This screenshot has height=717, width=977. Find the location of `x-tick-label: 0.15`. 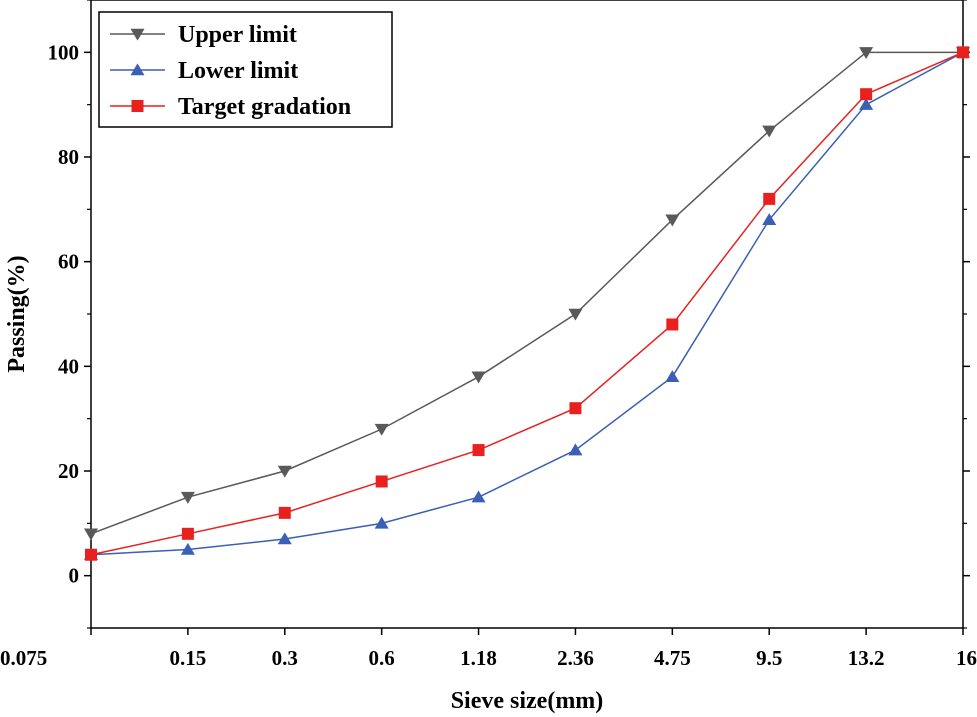

x-tick-label: 0.15 is located at coordinates (188, 658).